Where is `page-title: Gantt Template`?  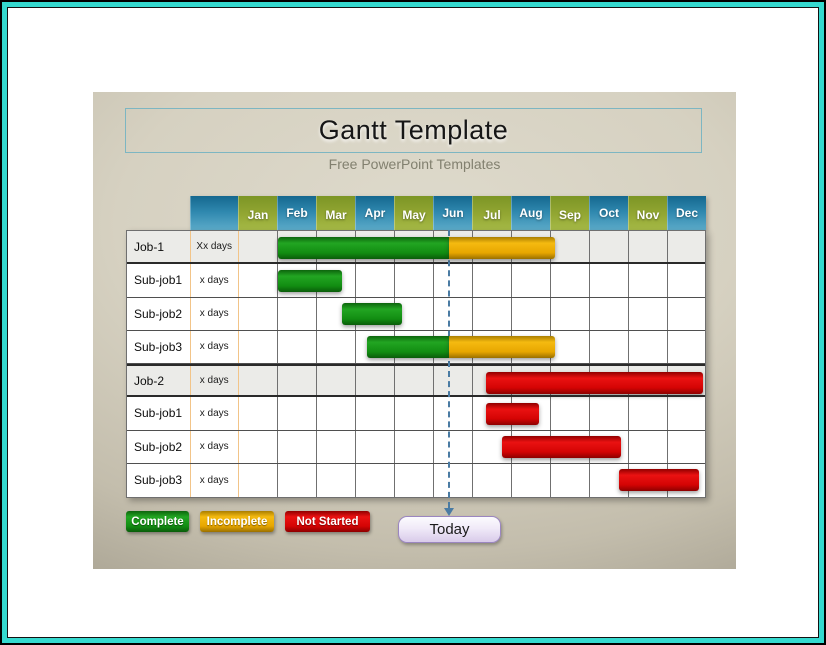
page-title: Gantt Template is located at coordinates (413, 130).